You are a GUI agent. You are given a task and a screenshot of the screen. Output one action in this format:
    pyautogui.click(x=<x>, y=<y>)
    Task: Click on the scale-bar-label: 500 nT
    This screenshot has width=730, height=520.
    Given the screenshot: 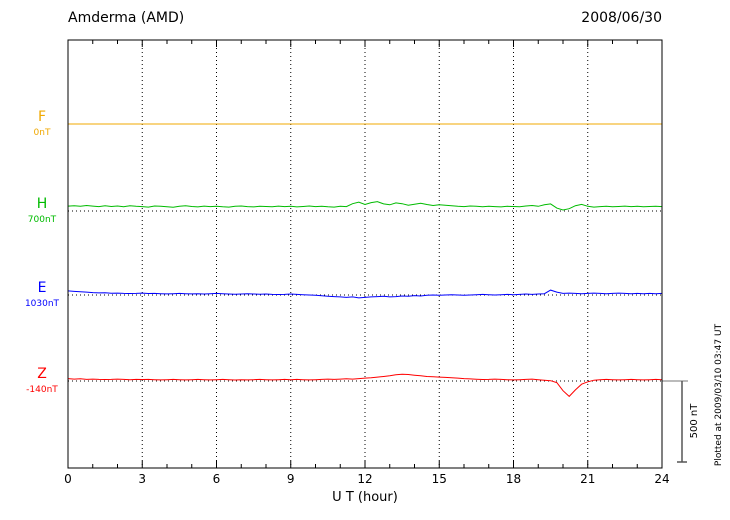 What is the action you would take?
    pyautogui.click(x=694, y=421)
    